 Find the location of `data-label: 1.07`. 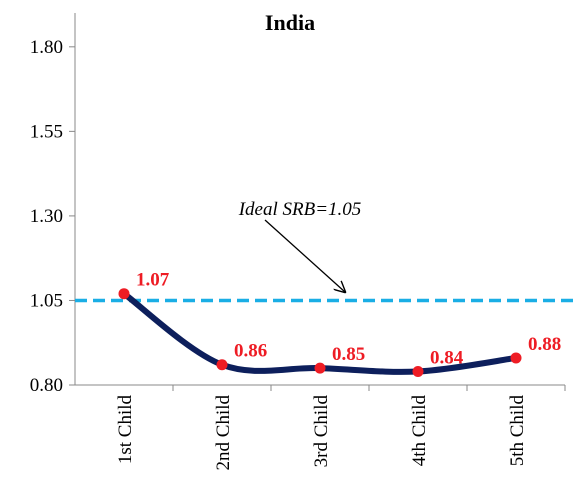

data-label: 1.07 is located at coordinates (153, 280).